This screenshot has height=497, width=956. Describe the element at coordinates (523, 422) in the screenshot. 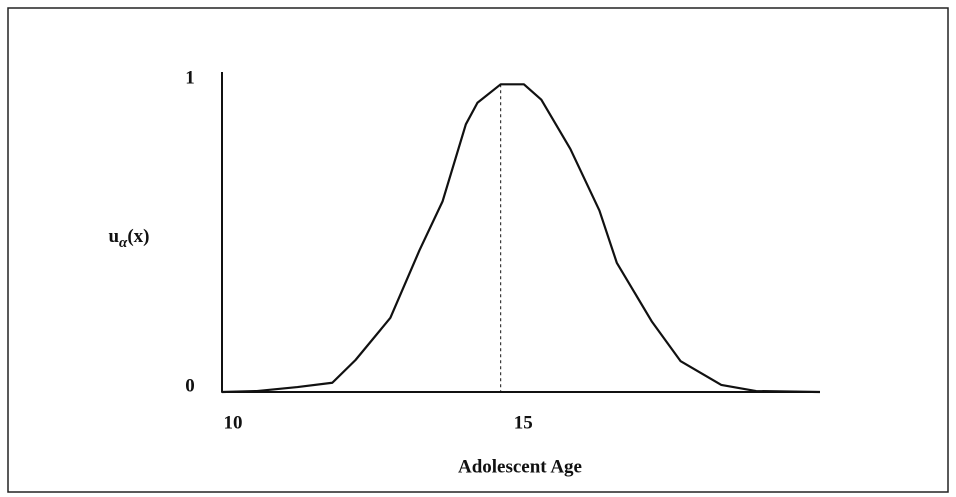

I see `x-tick-label: 15` at that location.